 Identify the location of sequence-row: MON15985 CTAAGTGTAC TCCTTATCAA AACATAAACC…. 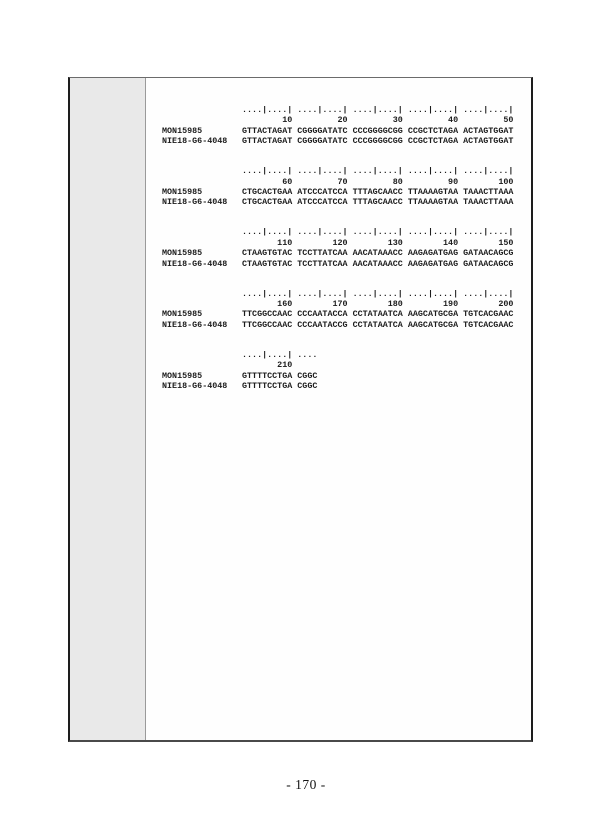
(337, 253).